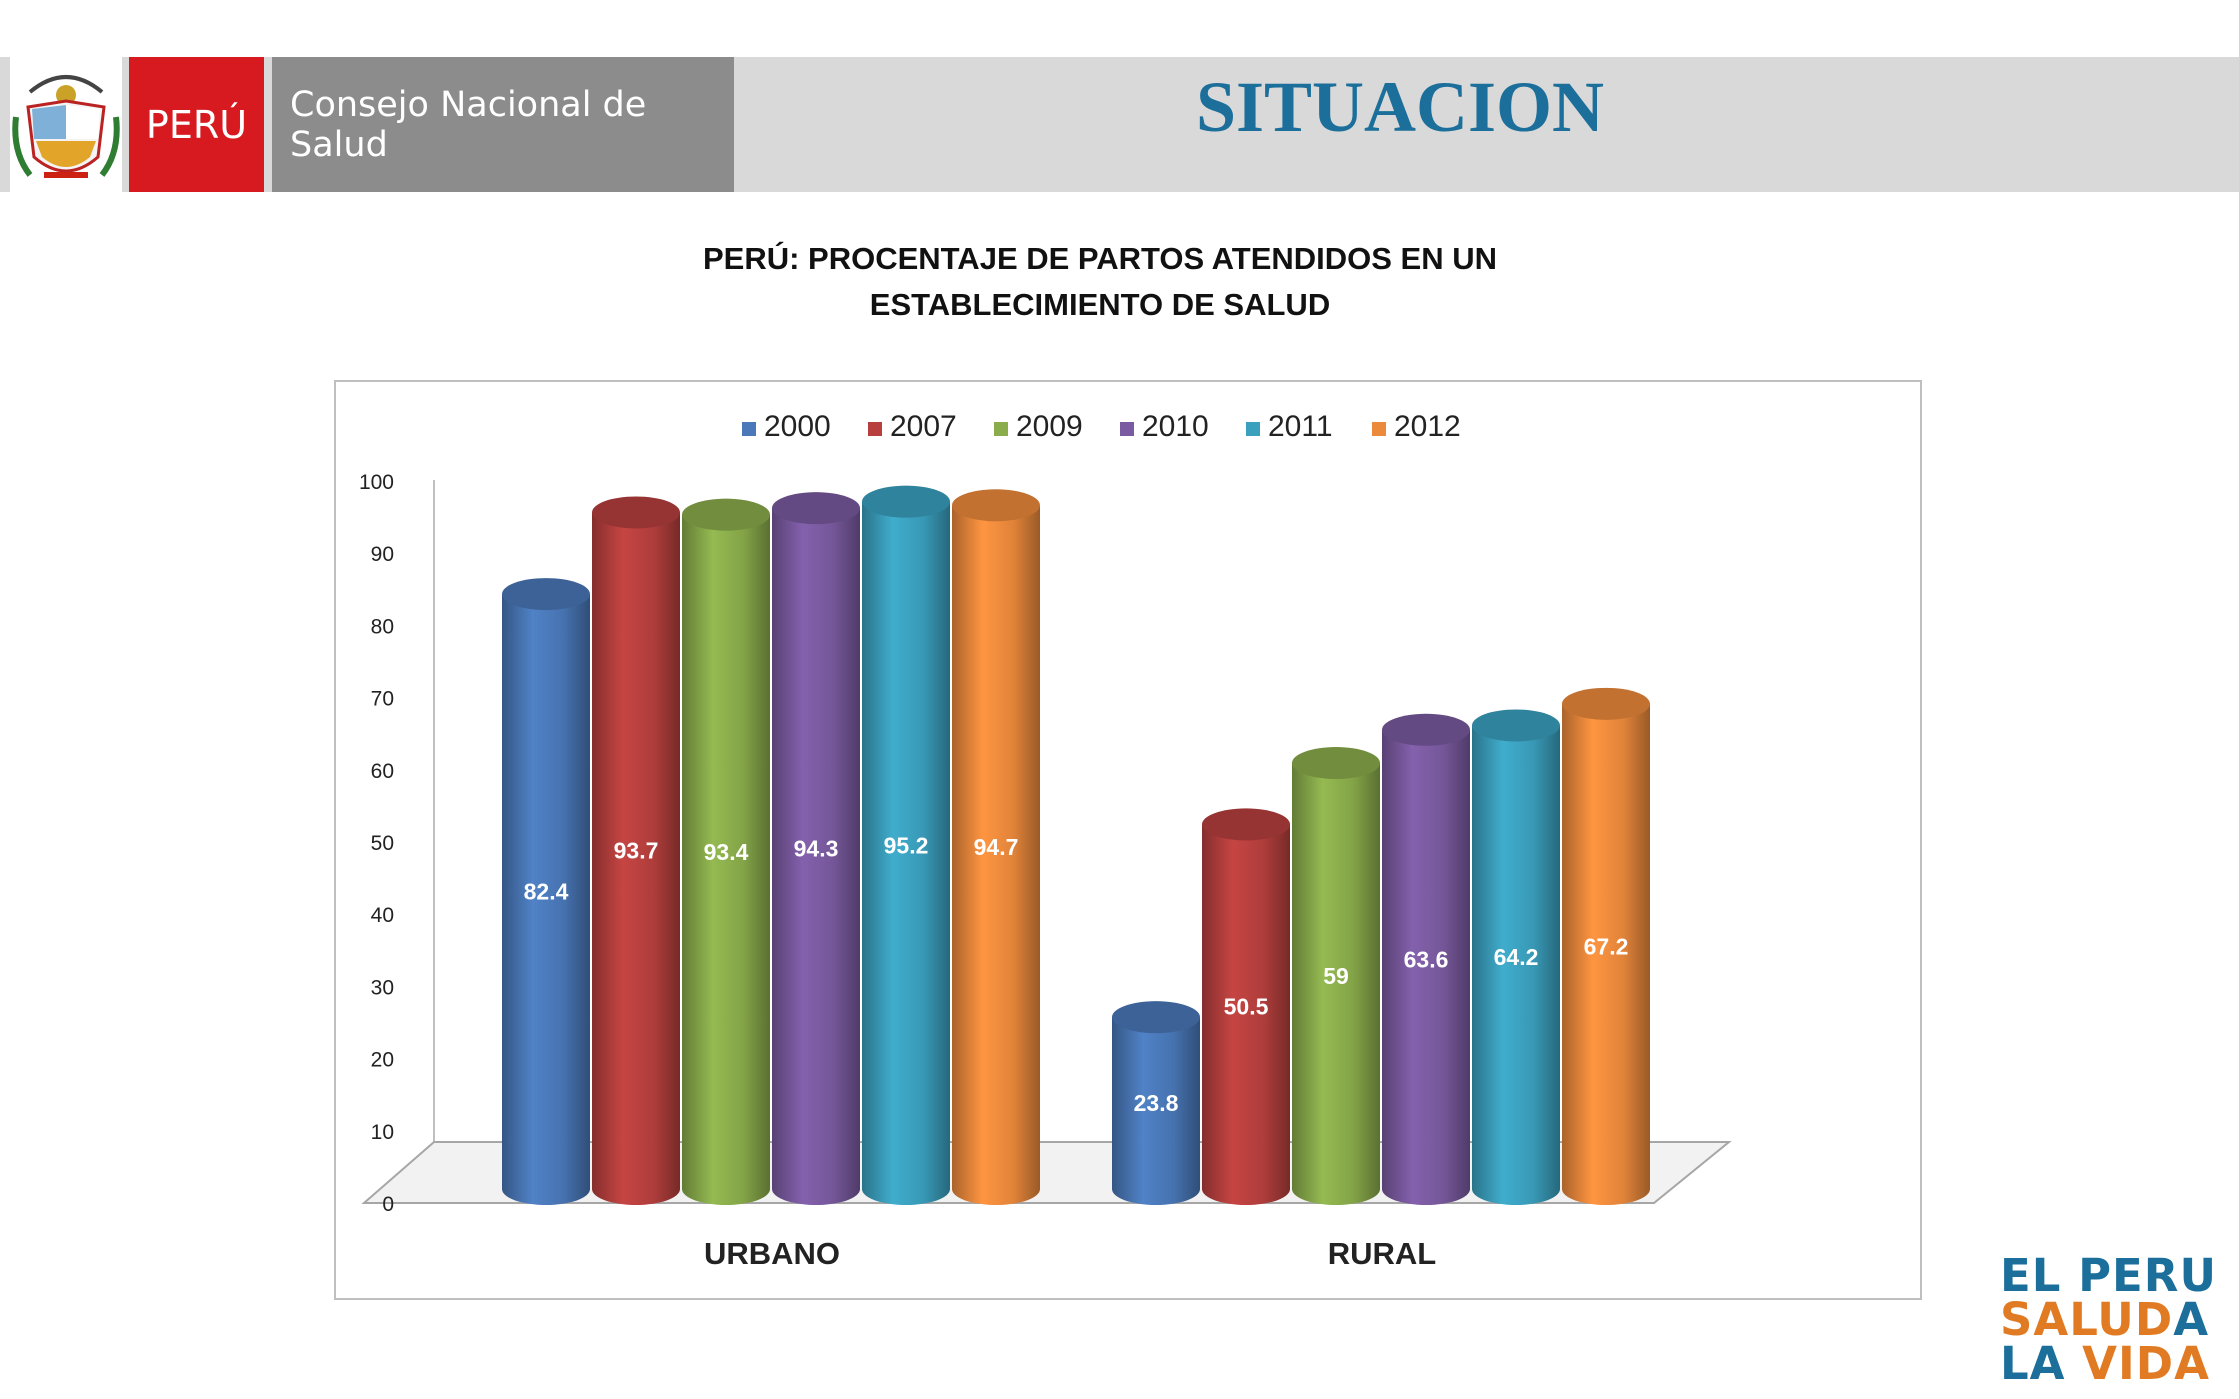 The width and height of the screenshot is (2239, 1399). What do you see at coordinates (1427, 426) in the screenshot?
I see `legend-label: 2012` at bounding box center [1427, 426].